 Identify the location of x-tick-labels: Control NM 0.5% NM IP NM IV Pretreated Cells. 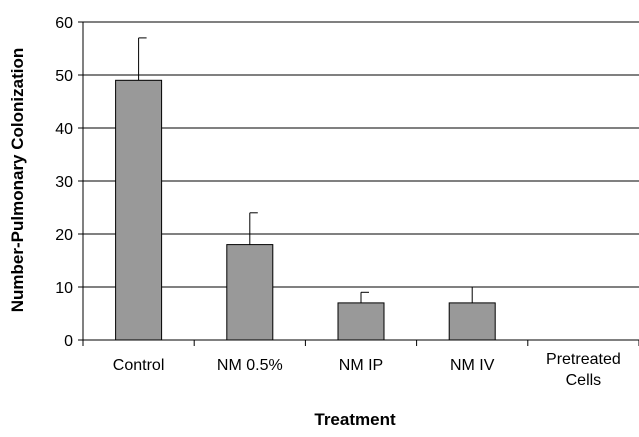
(367, 370).